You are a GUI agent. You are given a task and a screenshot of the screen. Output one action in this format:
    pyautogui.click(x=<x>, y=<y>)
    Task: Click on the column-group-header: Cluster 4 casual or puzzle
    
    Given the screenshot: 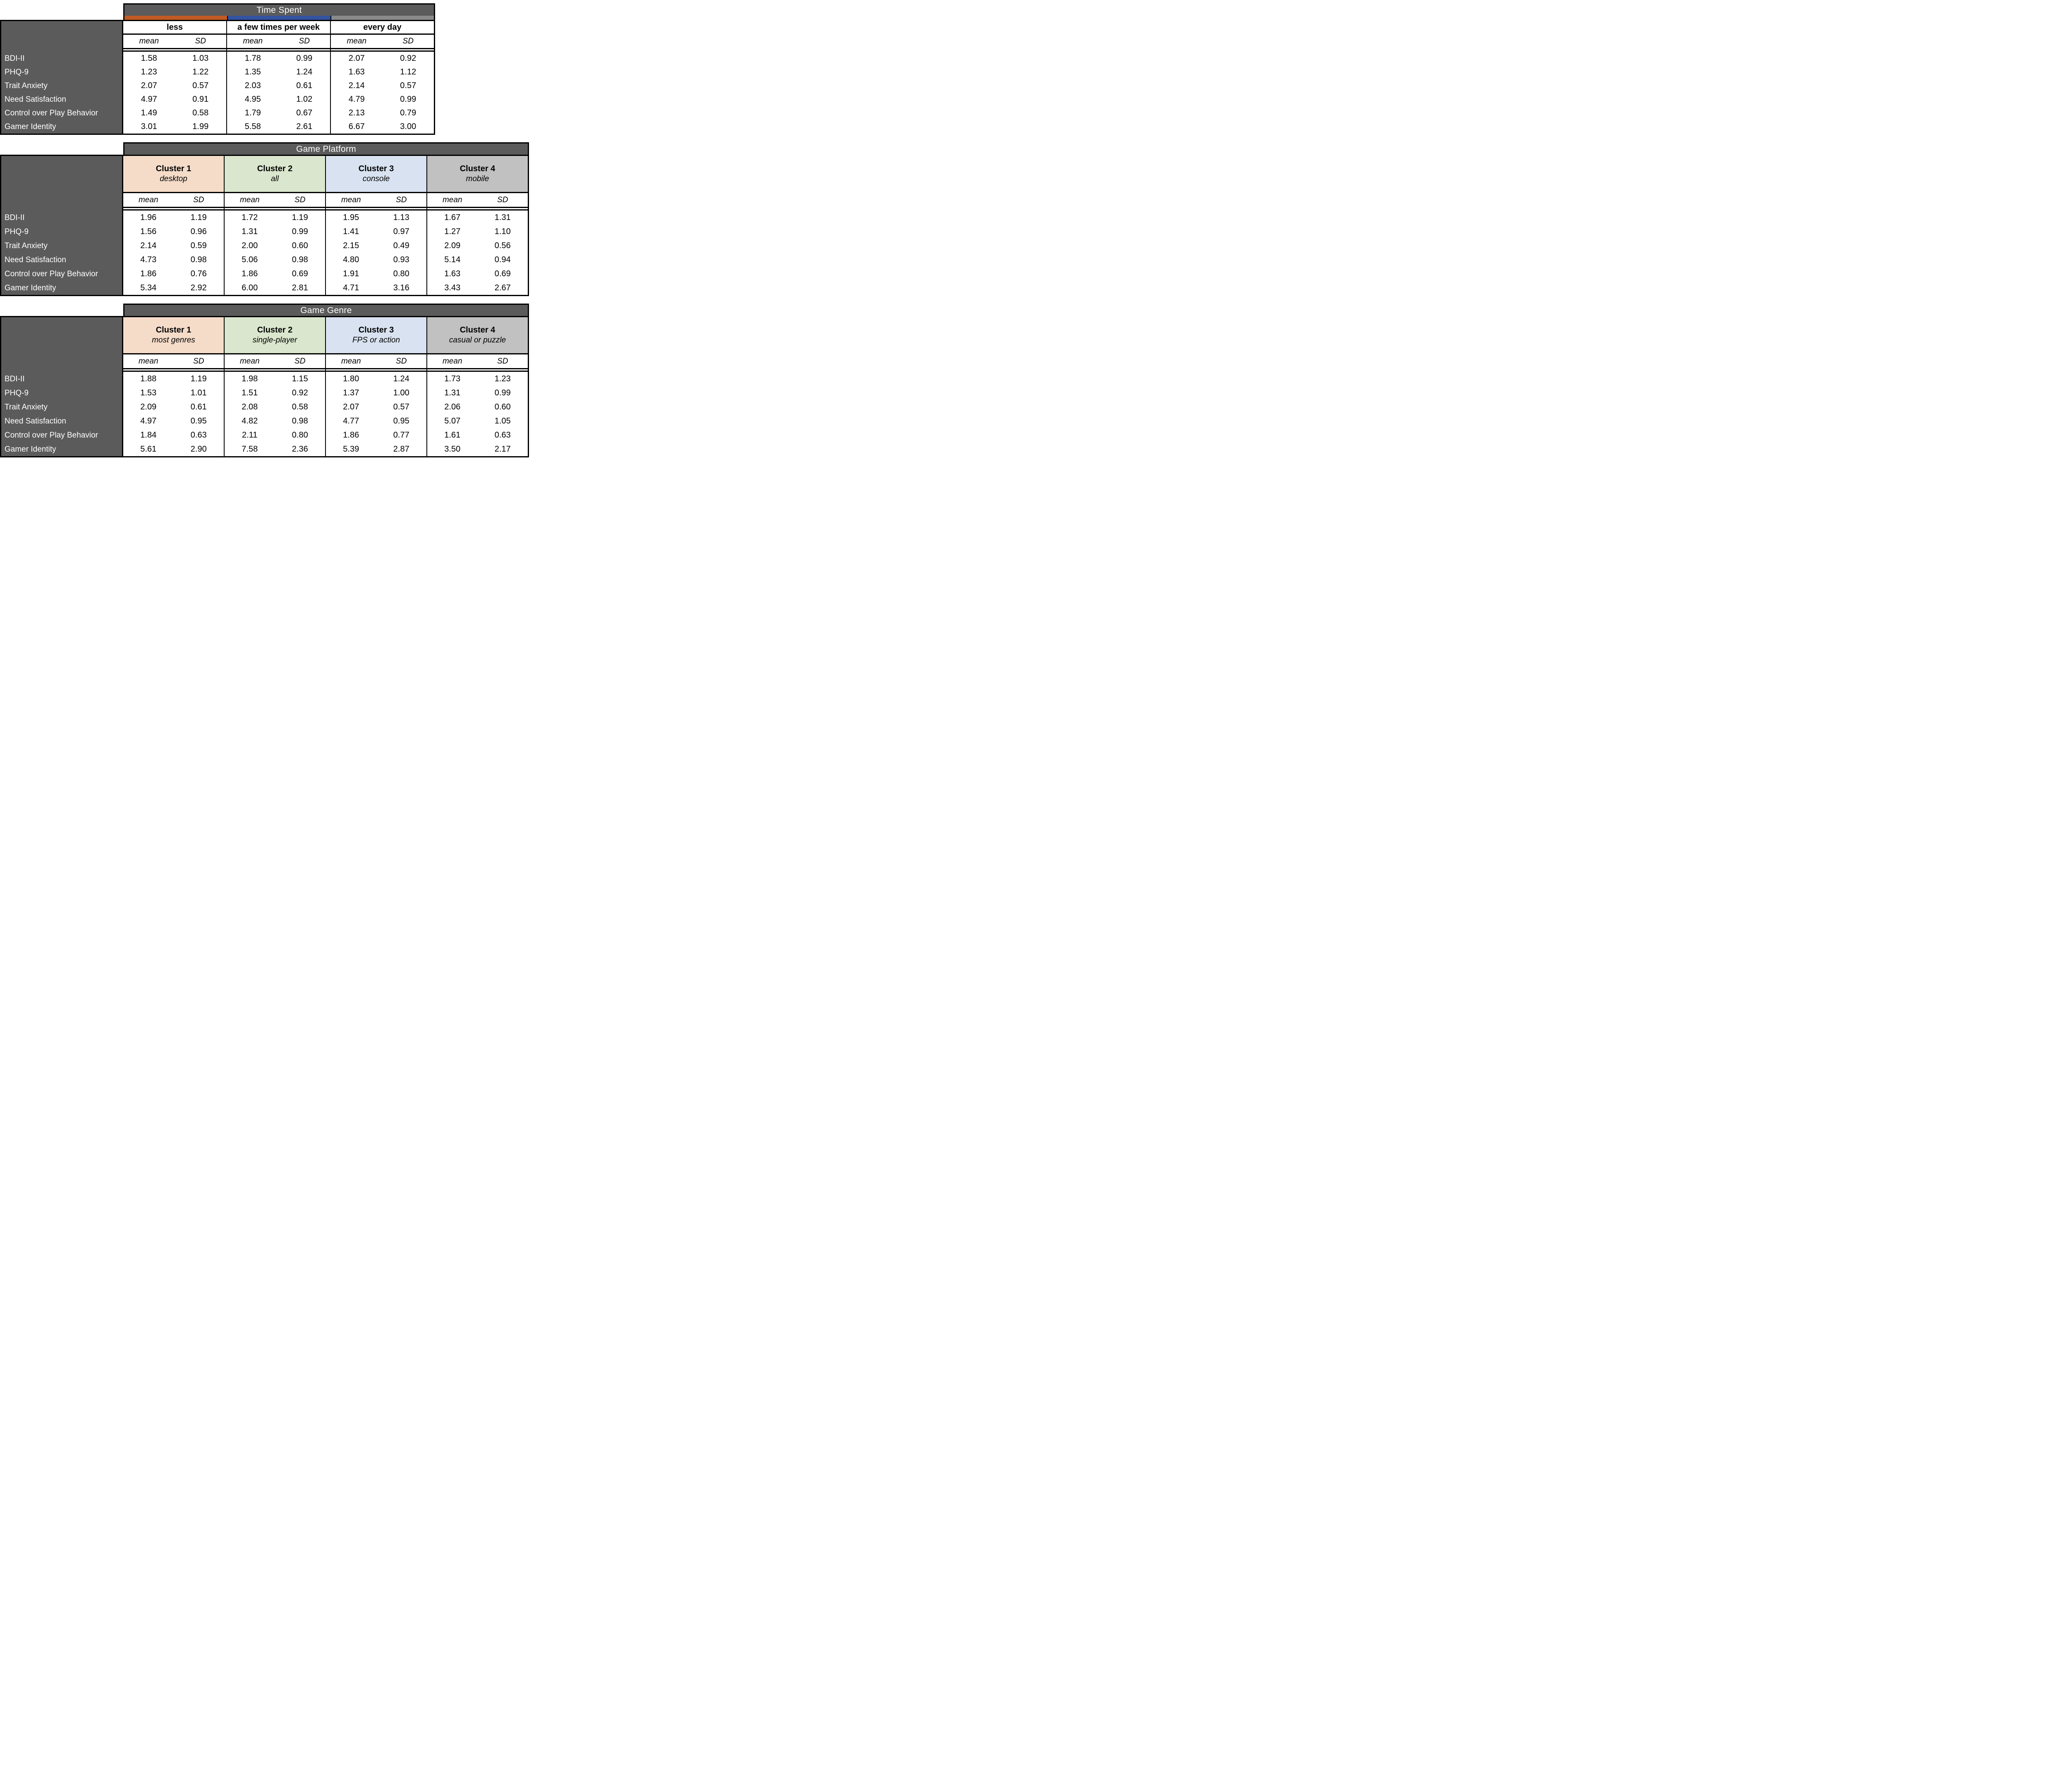 What is the action you would take?
    pyautogui.click(x=478, y=335)
    